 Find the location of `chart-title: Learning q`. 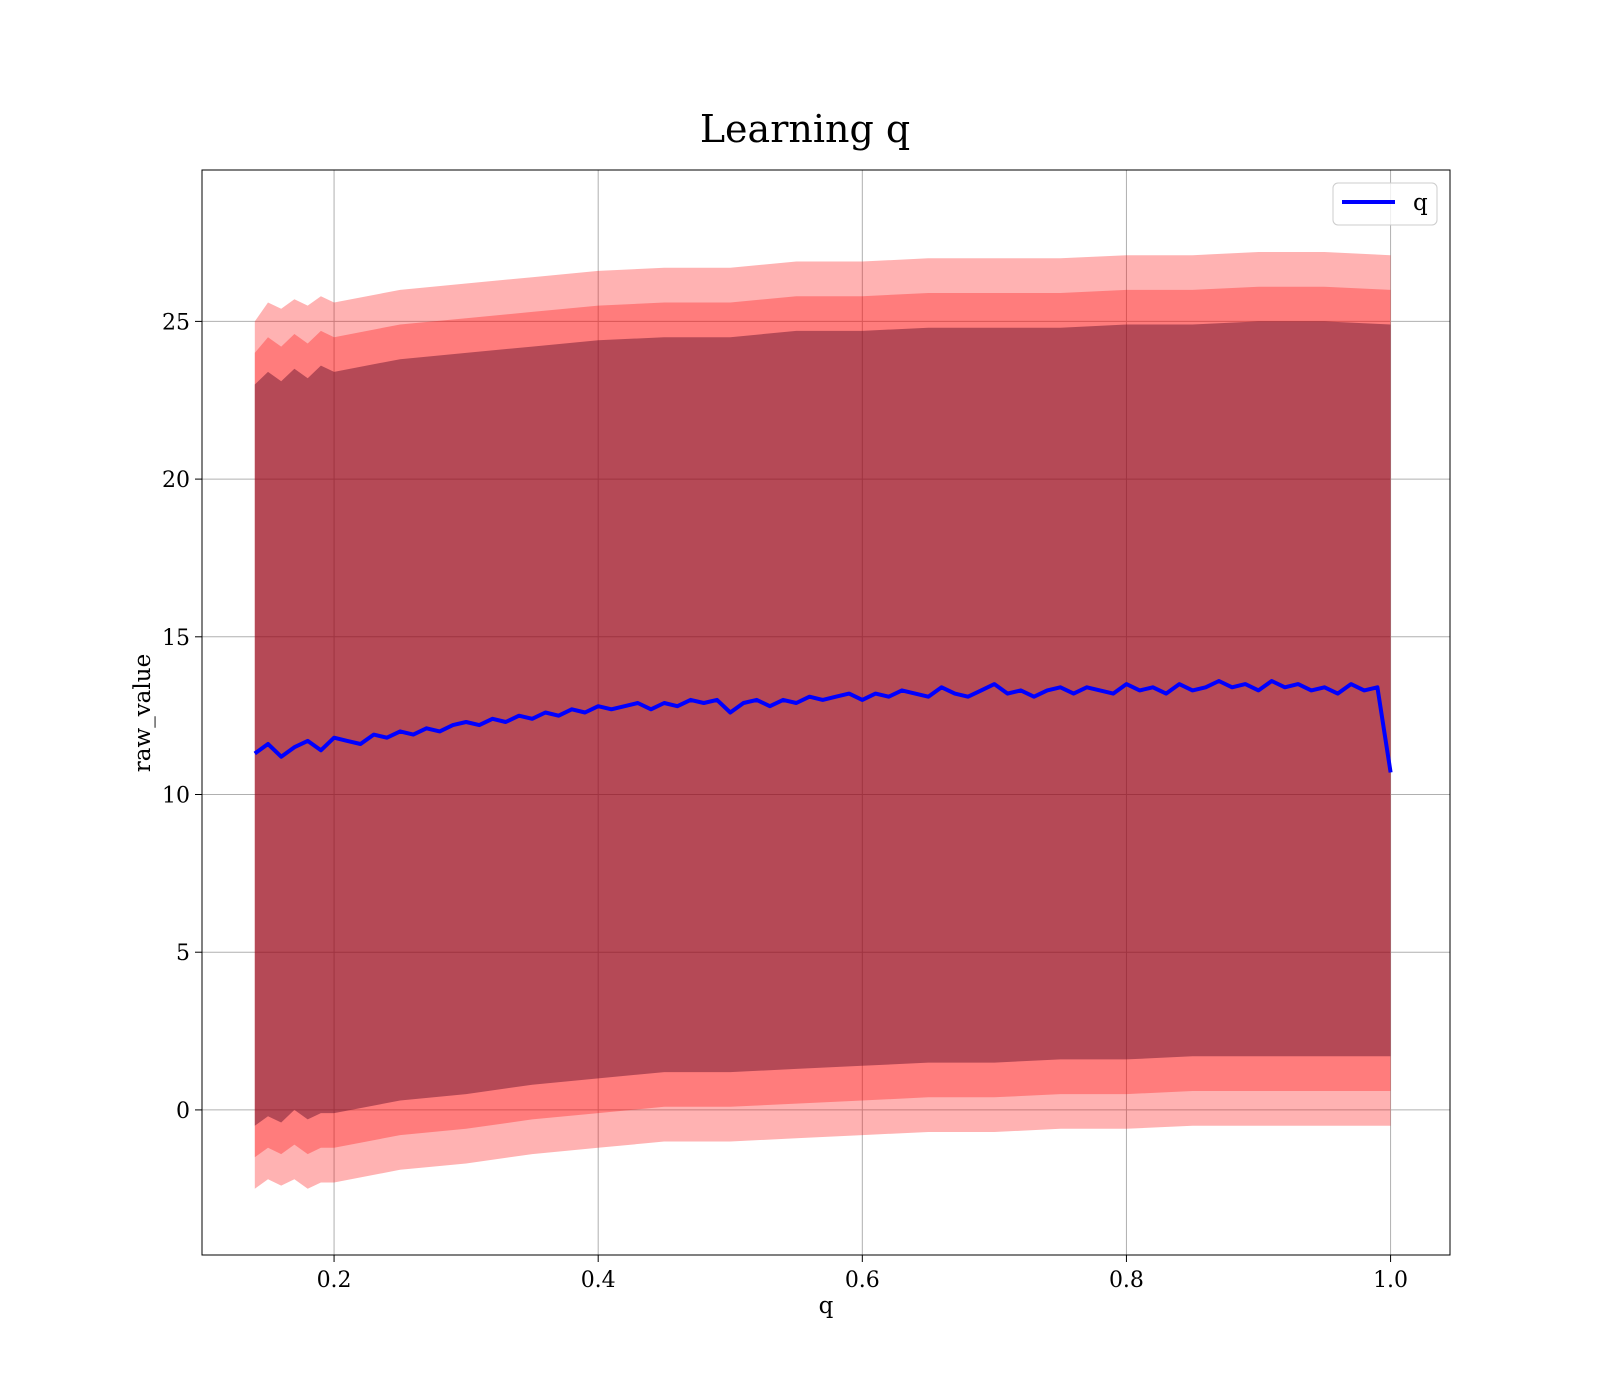

chart-title: Learning q is located at coordinates (805, 129).